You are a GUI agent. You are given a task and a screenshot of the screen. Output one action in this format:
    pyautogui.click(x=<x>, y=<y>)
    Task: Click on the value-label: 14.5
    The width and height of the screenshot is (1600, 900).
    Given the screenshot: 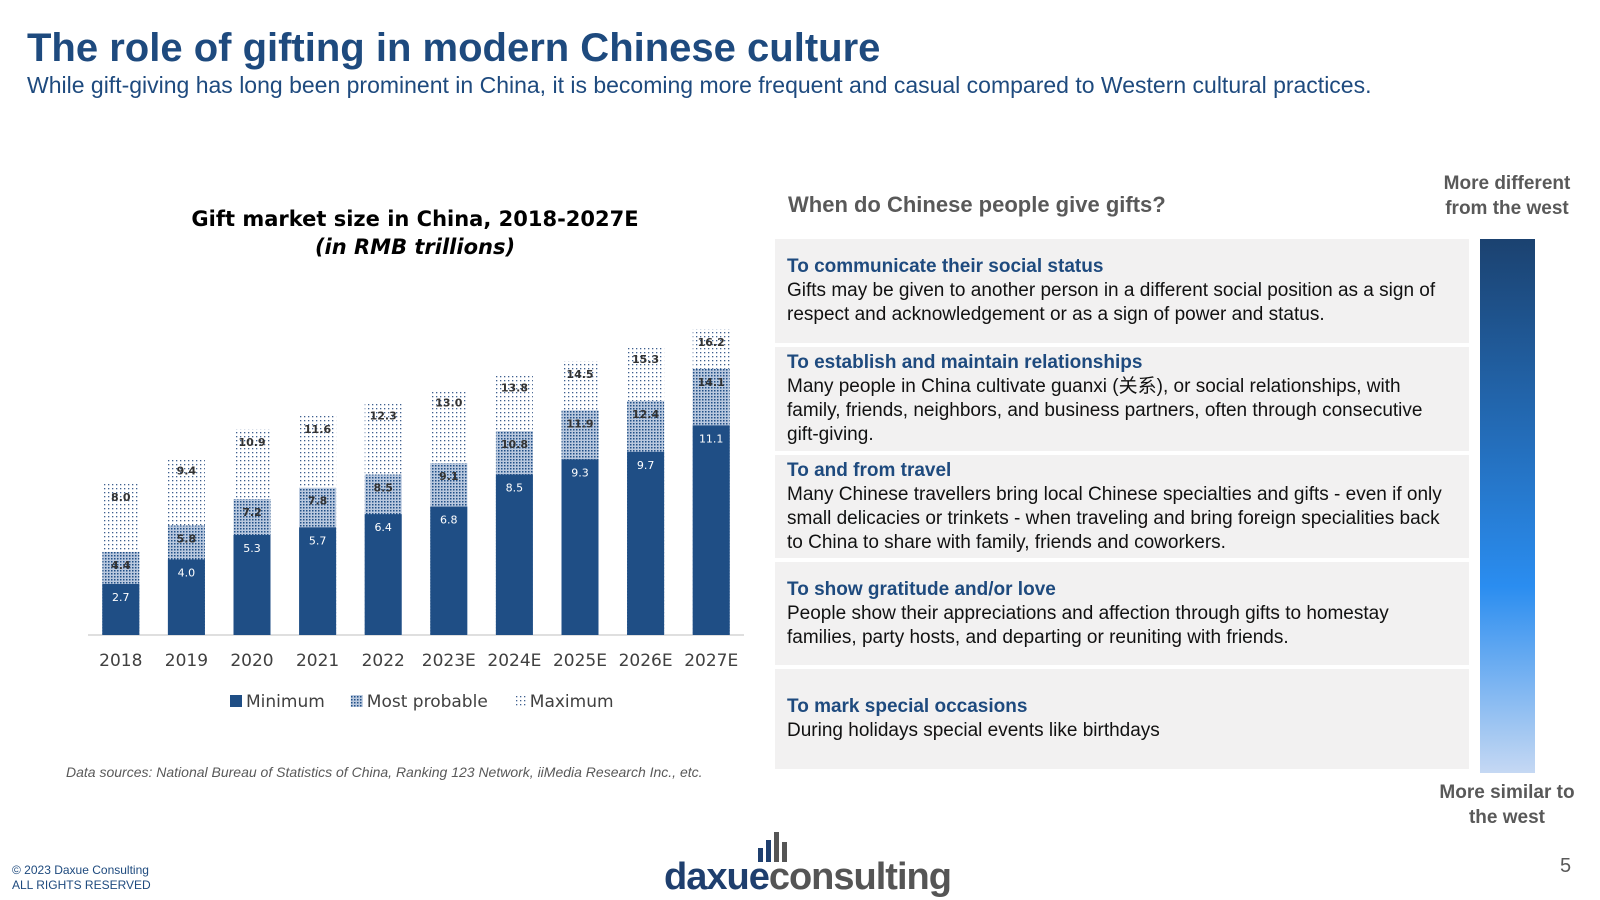 What is the action you would take?
    pyautogui.click(x=579, y=374)
    